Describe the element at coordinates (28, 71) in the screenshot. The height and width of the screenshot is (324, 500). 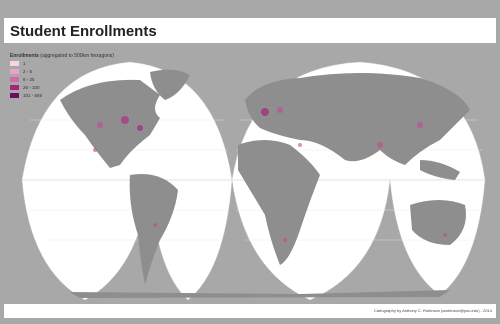
I see `legend-label: 2 - 5` at that location.